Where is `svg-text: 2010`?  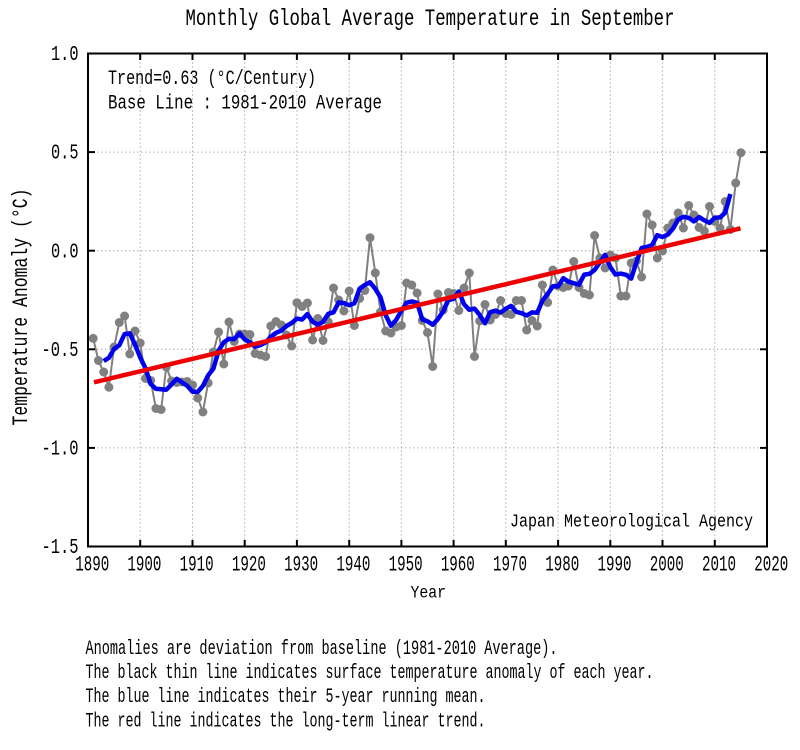 svg-text: 2010 is located at coordinates (719, 565).